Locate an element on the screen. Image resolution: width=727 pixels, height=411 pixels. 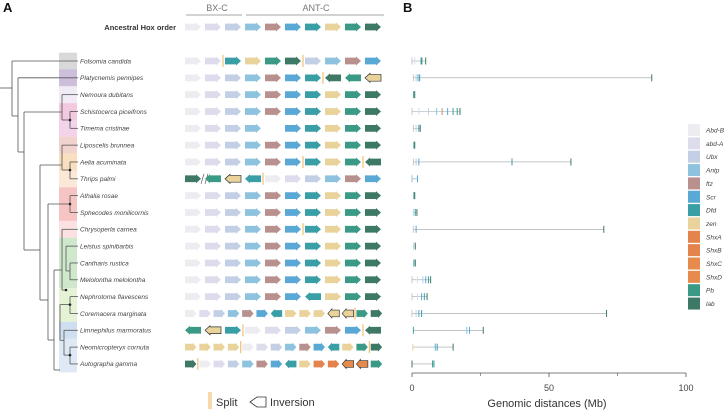
species-name: Nephrotoma flavescens is located at coordinates (114, 297).